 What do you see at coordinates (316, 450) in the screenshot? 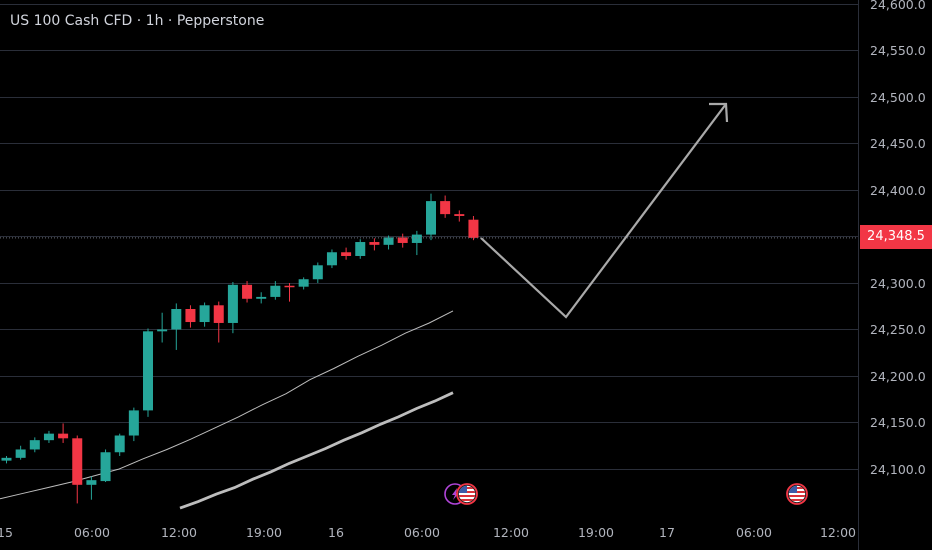
I see `moving-average-slow` at bounding box center [316, 450].